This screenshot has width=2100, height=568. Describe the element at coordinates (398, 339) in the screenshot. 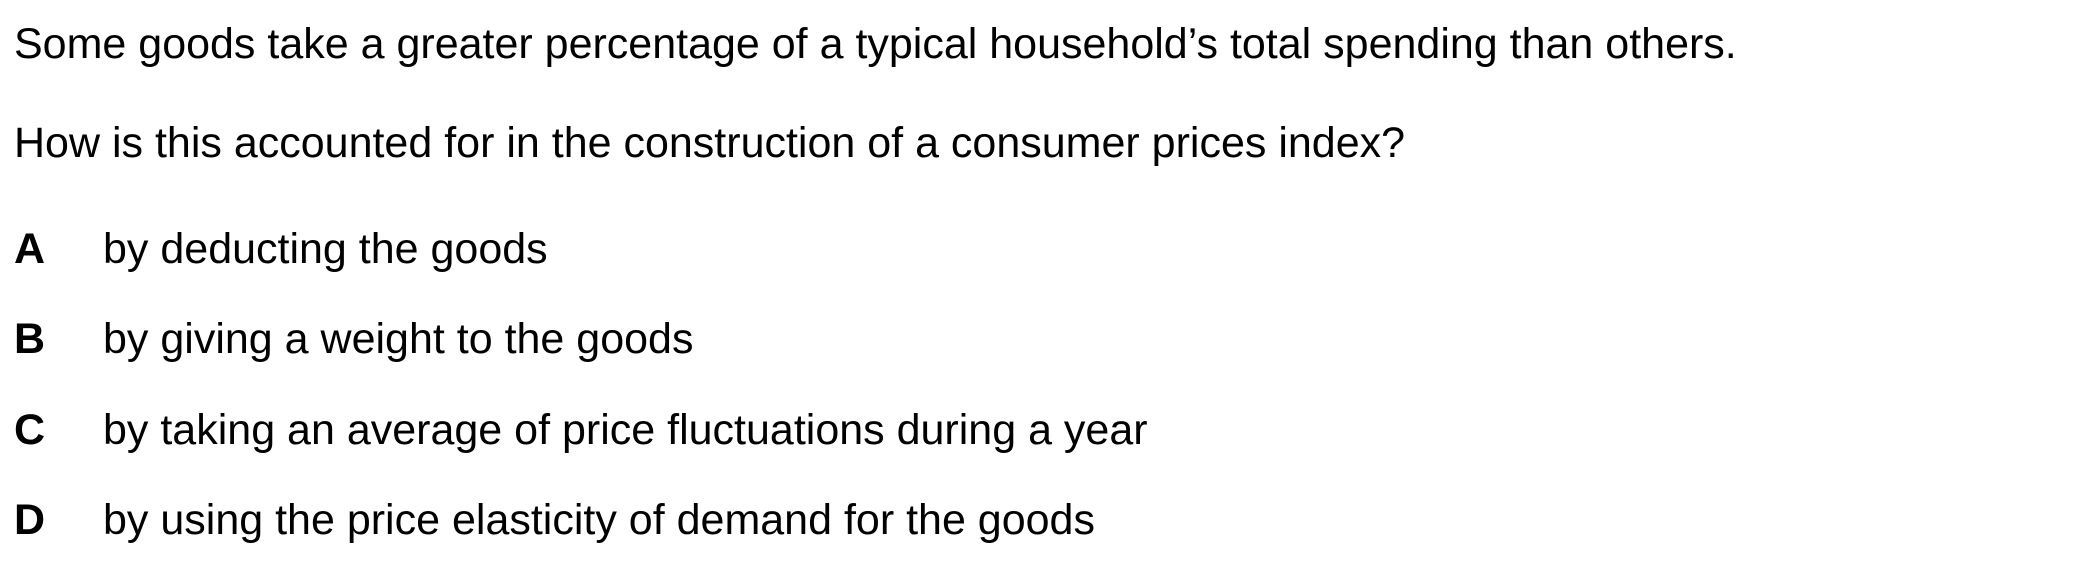

I see `option-text: by giving a weight to the goods` at that location.